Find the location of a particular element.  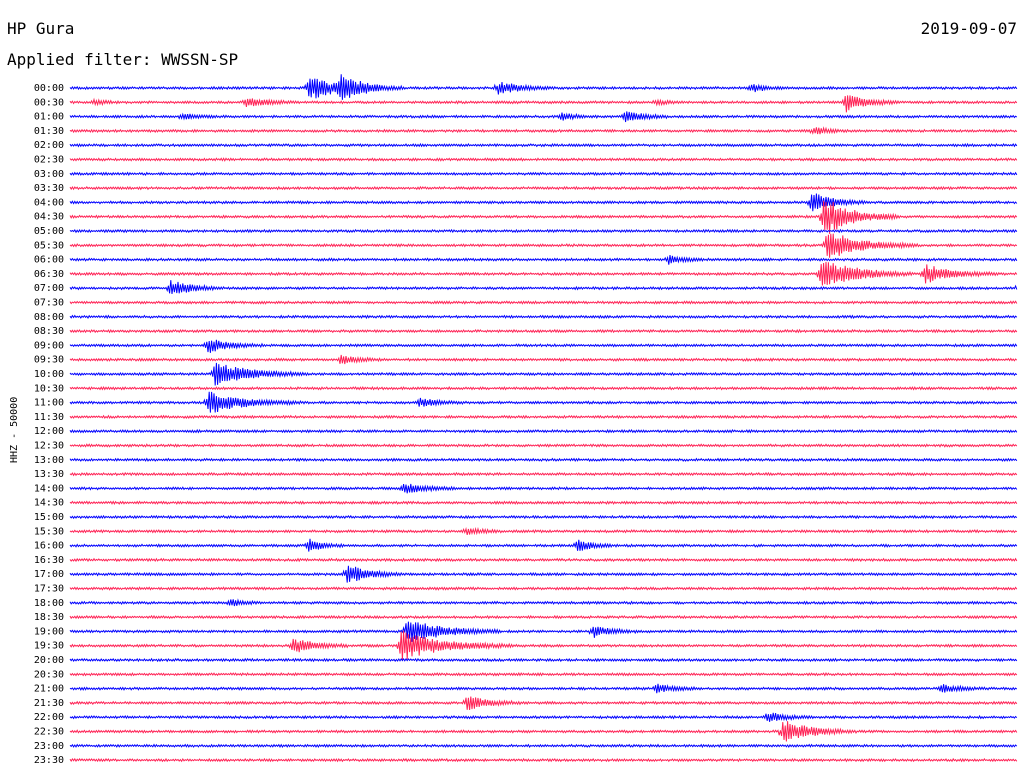

row-time-label: 18:00 is located at coordinates (49, 603).